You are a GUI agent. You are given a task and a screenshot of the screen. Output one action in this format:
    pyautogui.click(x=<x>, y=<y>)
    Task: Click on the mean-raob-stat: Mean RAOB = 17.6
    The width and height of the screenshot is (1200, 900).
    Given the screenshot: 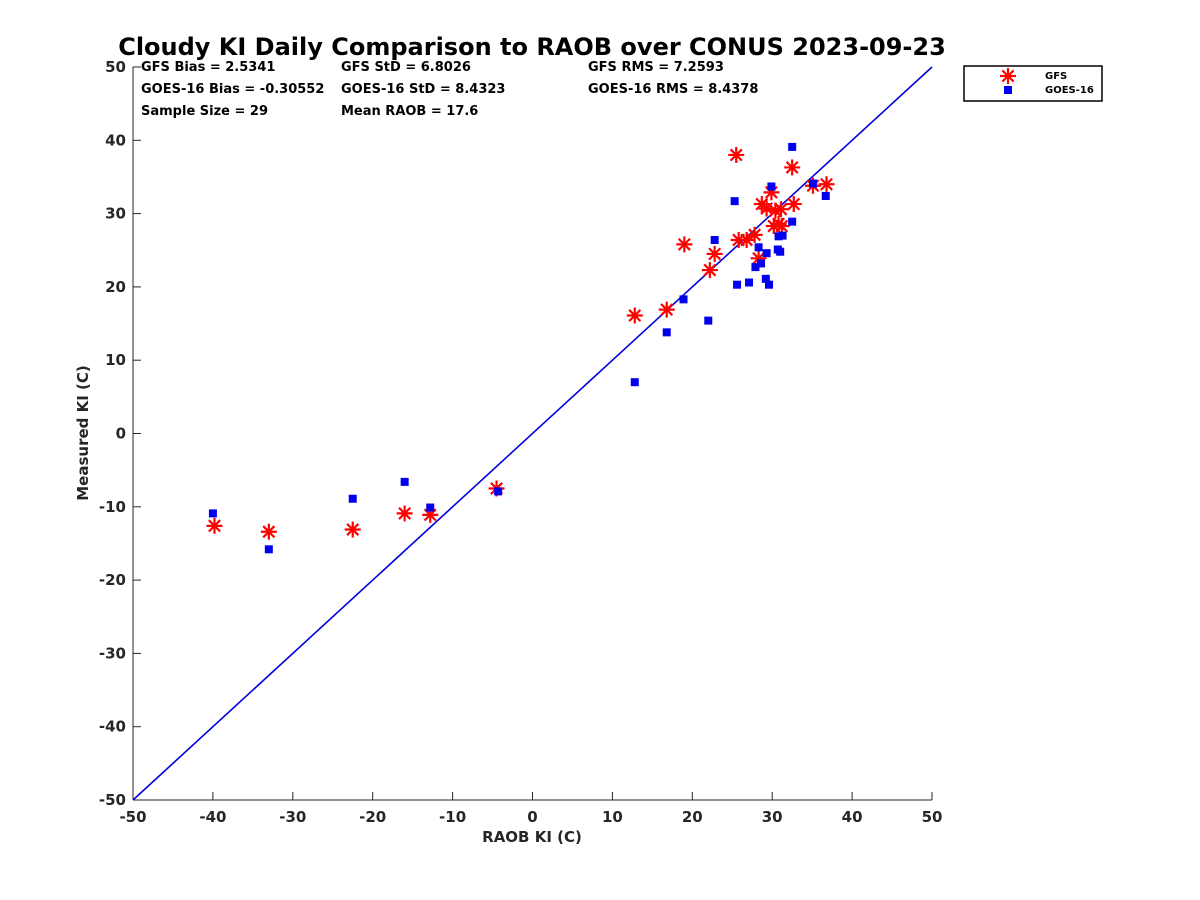 What is the action you would take?
    pyautogui.click(x=409, y=111)
    